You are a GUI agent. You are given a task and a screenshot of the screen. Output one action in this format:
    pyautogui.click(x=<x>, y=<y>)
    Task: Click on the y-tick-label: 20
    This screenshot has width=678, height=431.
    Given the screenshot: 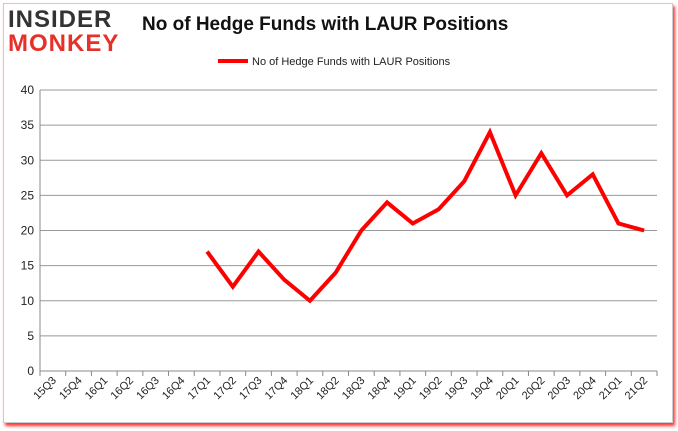 What is the action you would take?
    pyautogui.click(x=28, y=231)
    